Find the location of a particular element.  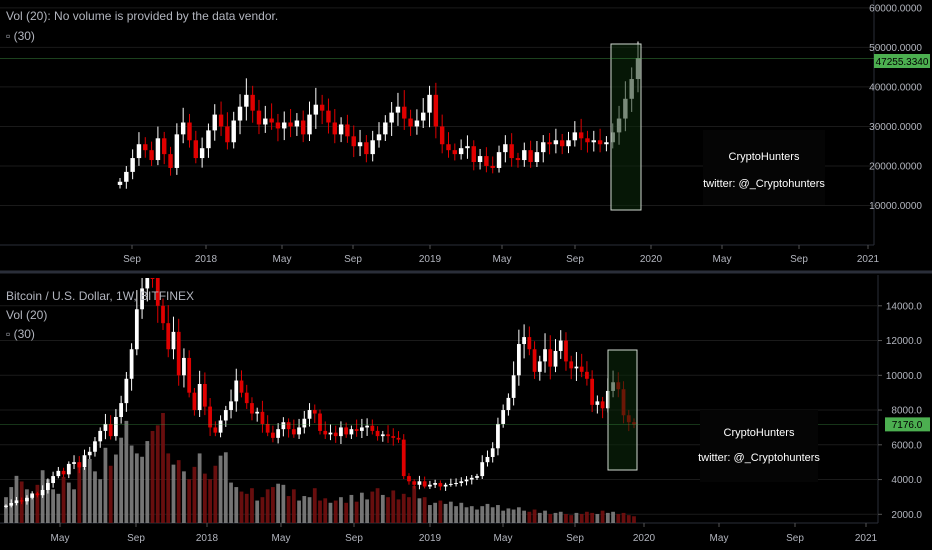

bottom-highlight-box is located at coordinates (622, 410).